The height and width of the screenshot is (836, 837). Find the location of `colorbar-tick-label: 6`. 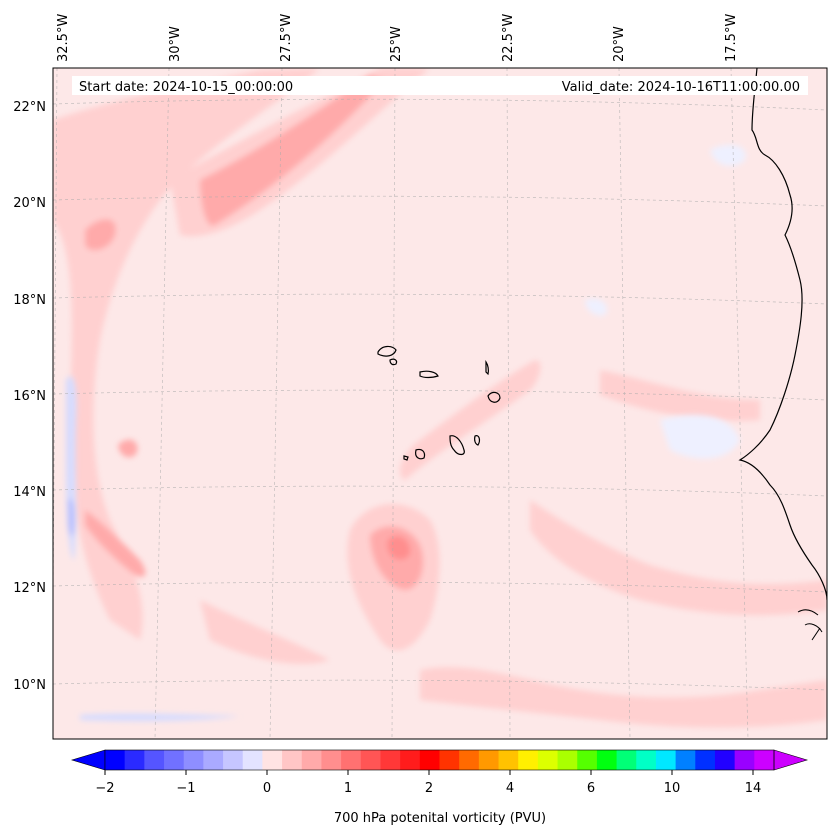

colorbar-tick-label: 6 is located at coordinates (591, 788).